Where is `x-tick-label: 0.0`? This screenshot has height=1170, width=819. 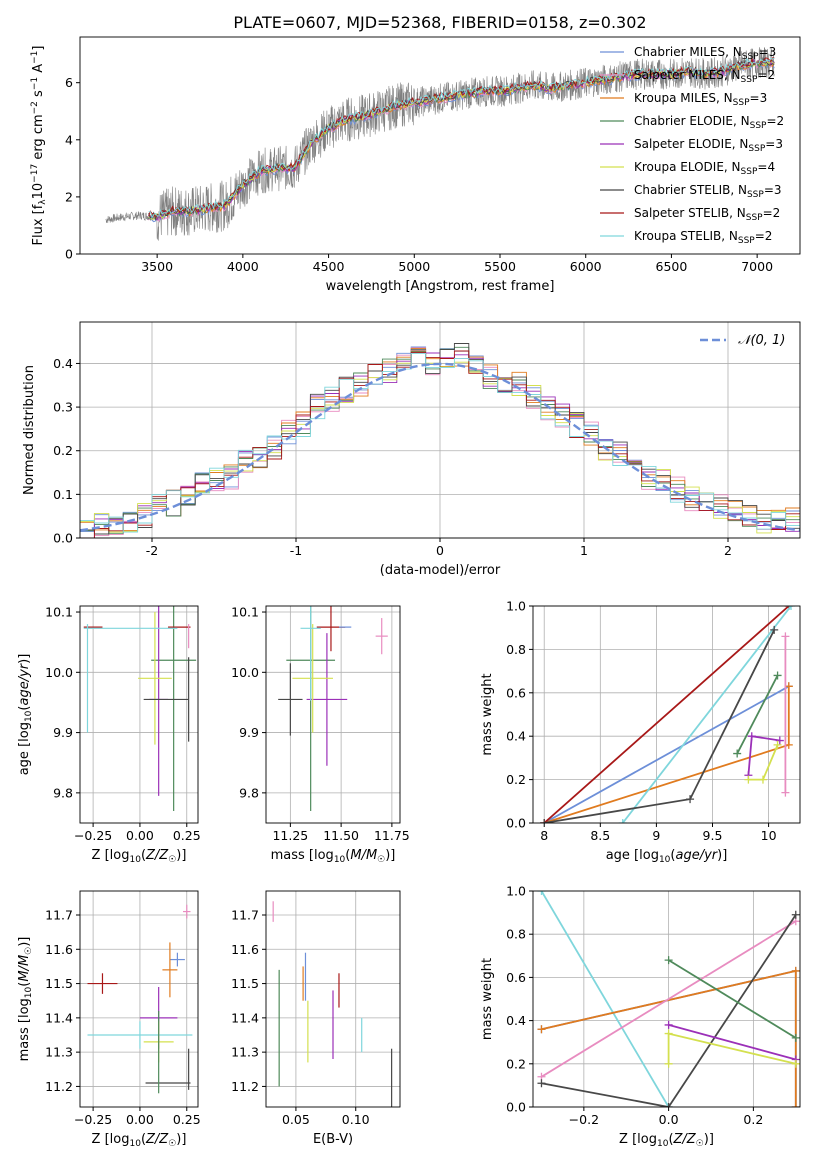 x-tick-label: 0.0 is located at coordinates (669, 1119).